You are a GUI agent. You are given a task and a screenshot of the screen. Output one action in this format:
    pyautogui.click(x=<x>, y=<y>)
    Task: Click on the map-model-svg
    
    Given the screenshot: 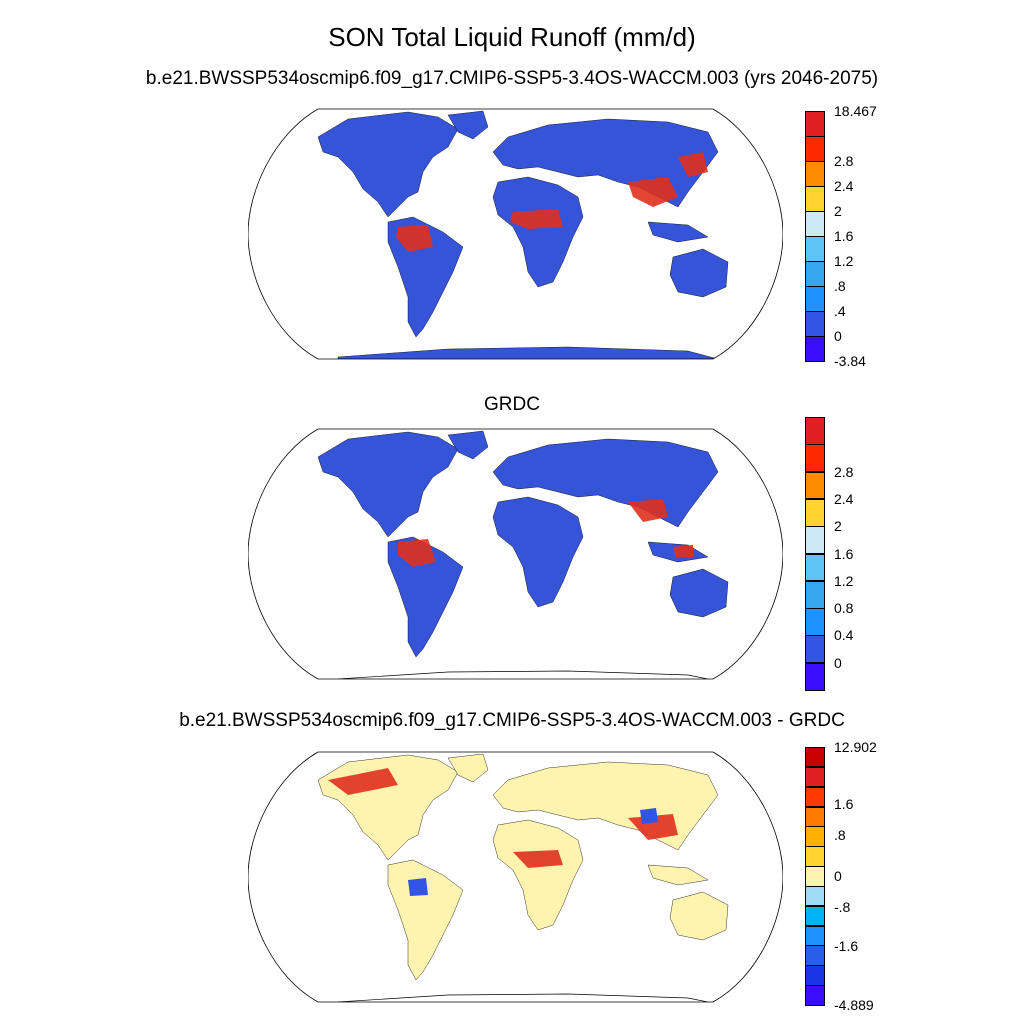 What is the action you would take?
    pyautogui.click(x=515, y=234)
    